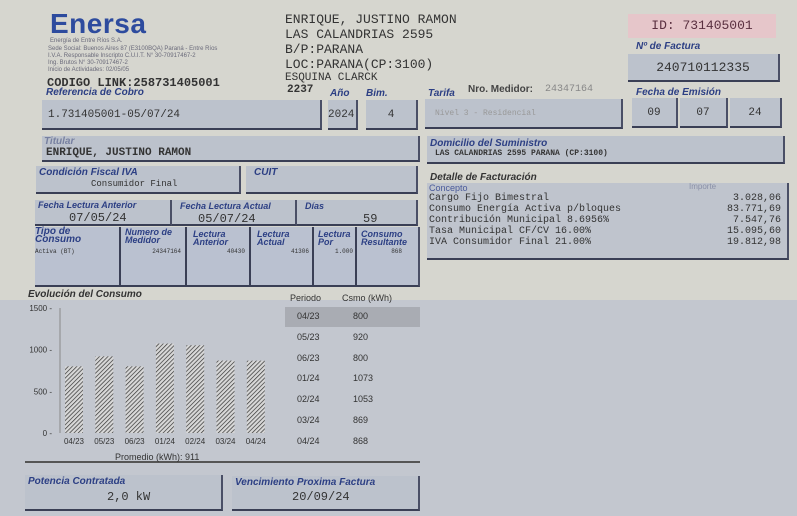 The image size is (797, 516). Describe the element at coordinates (149, 236) in the screenshot. I see `th-medidor: Numero de Medidor` at that location.